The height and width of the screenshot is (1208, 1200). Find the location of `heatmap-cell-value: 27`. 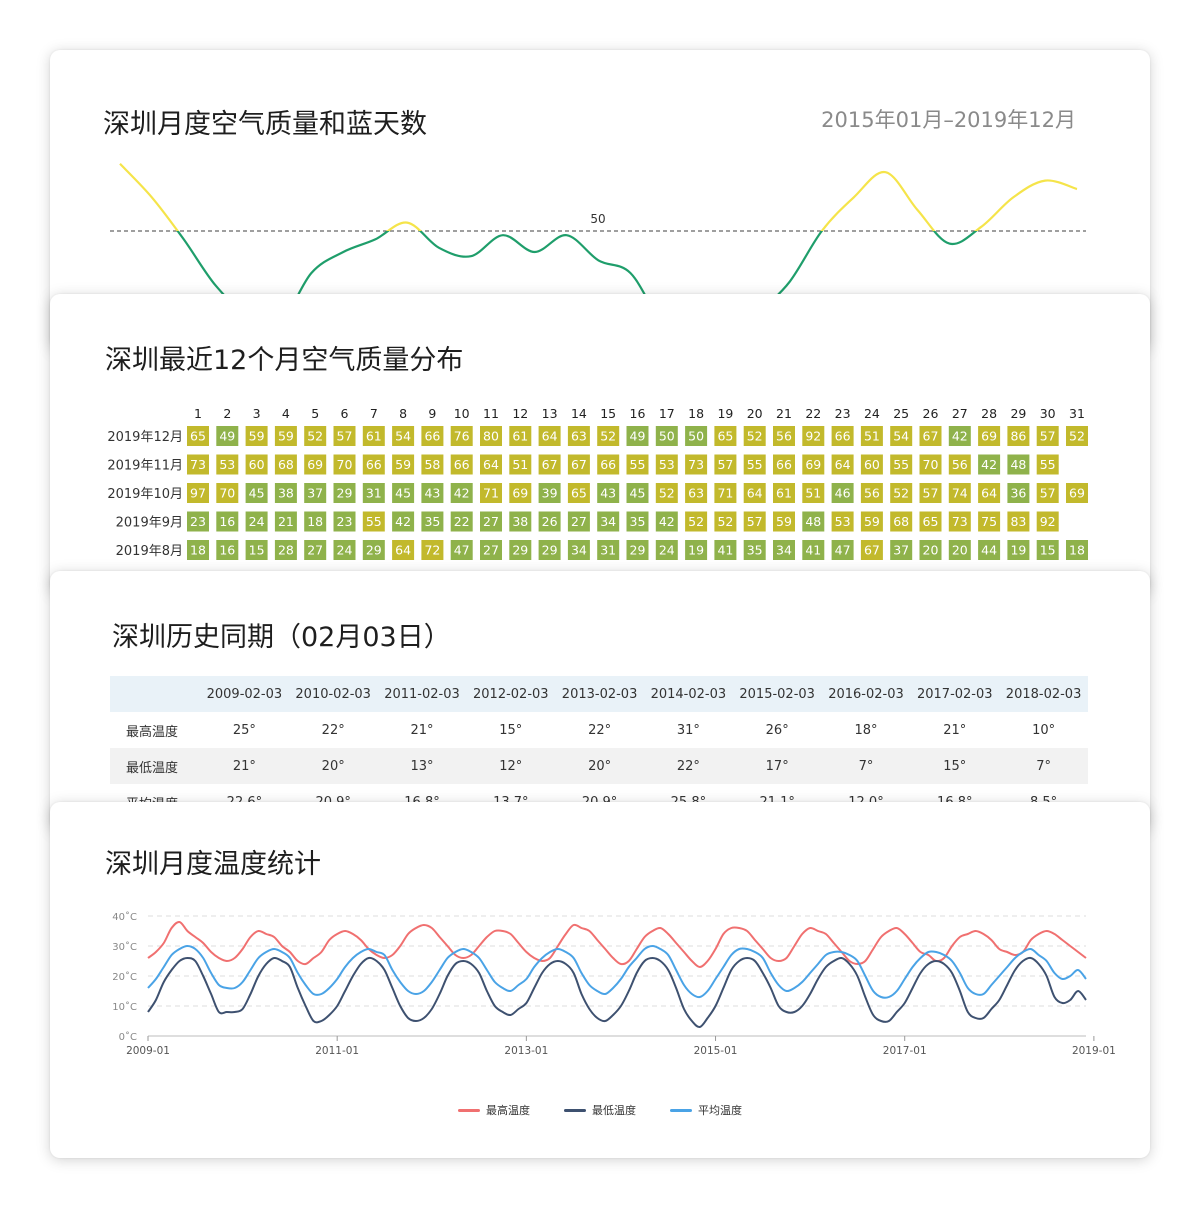

heatmap-cell-value: 27 is located at coordinates (491, 521).